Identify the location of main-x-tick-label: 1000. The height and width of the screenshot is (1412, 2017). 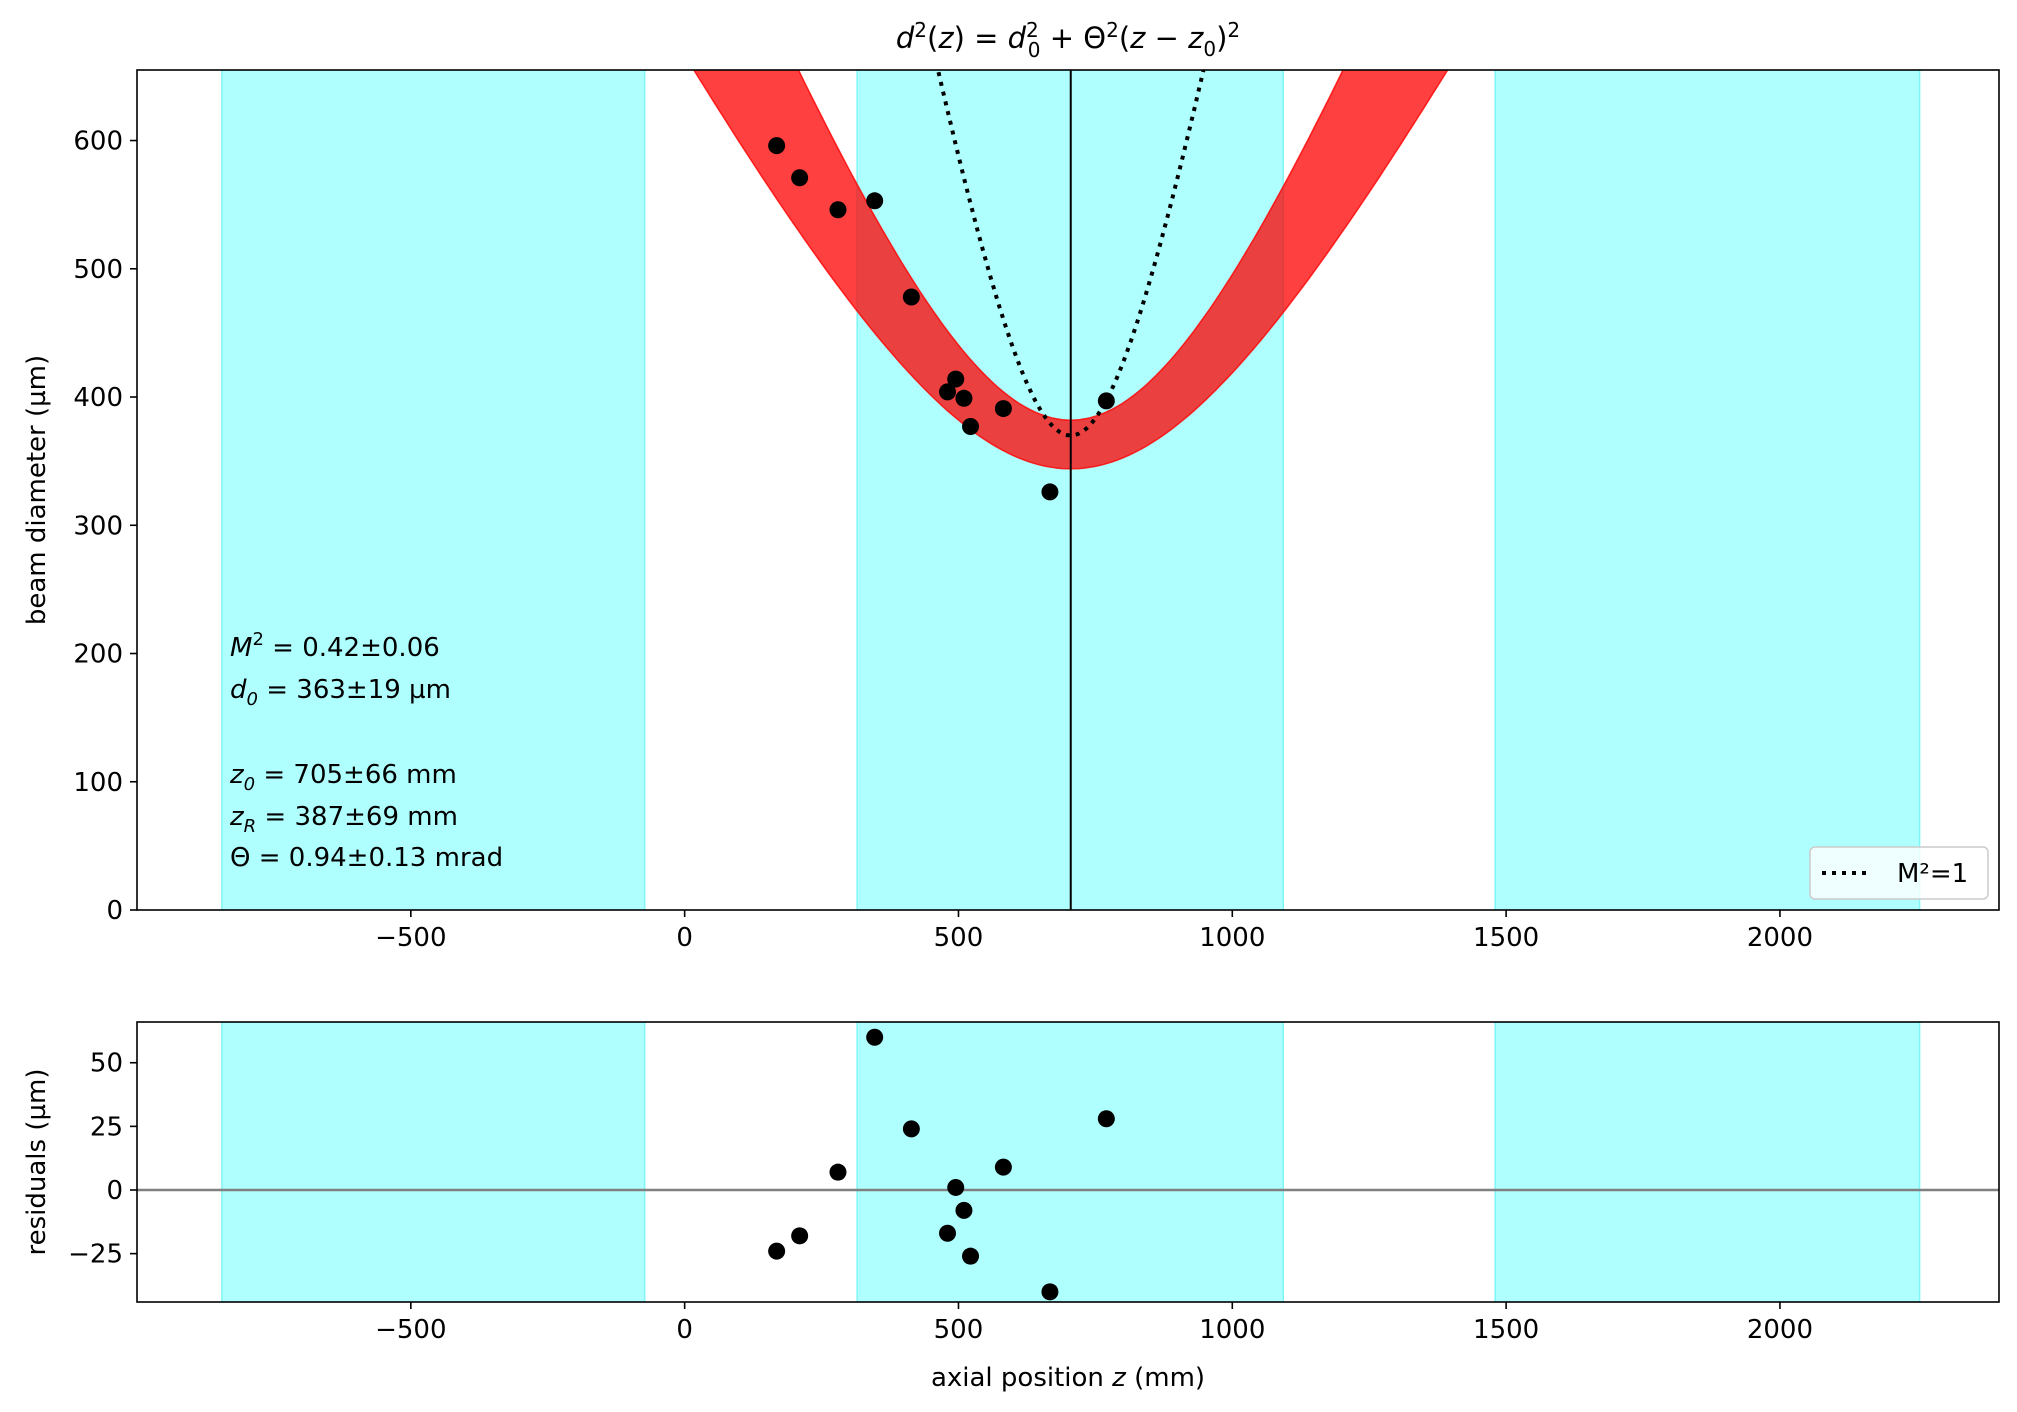
(1232, 938).